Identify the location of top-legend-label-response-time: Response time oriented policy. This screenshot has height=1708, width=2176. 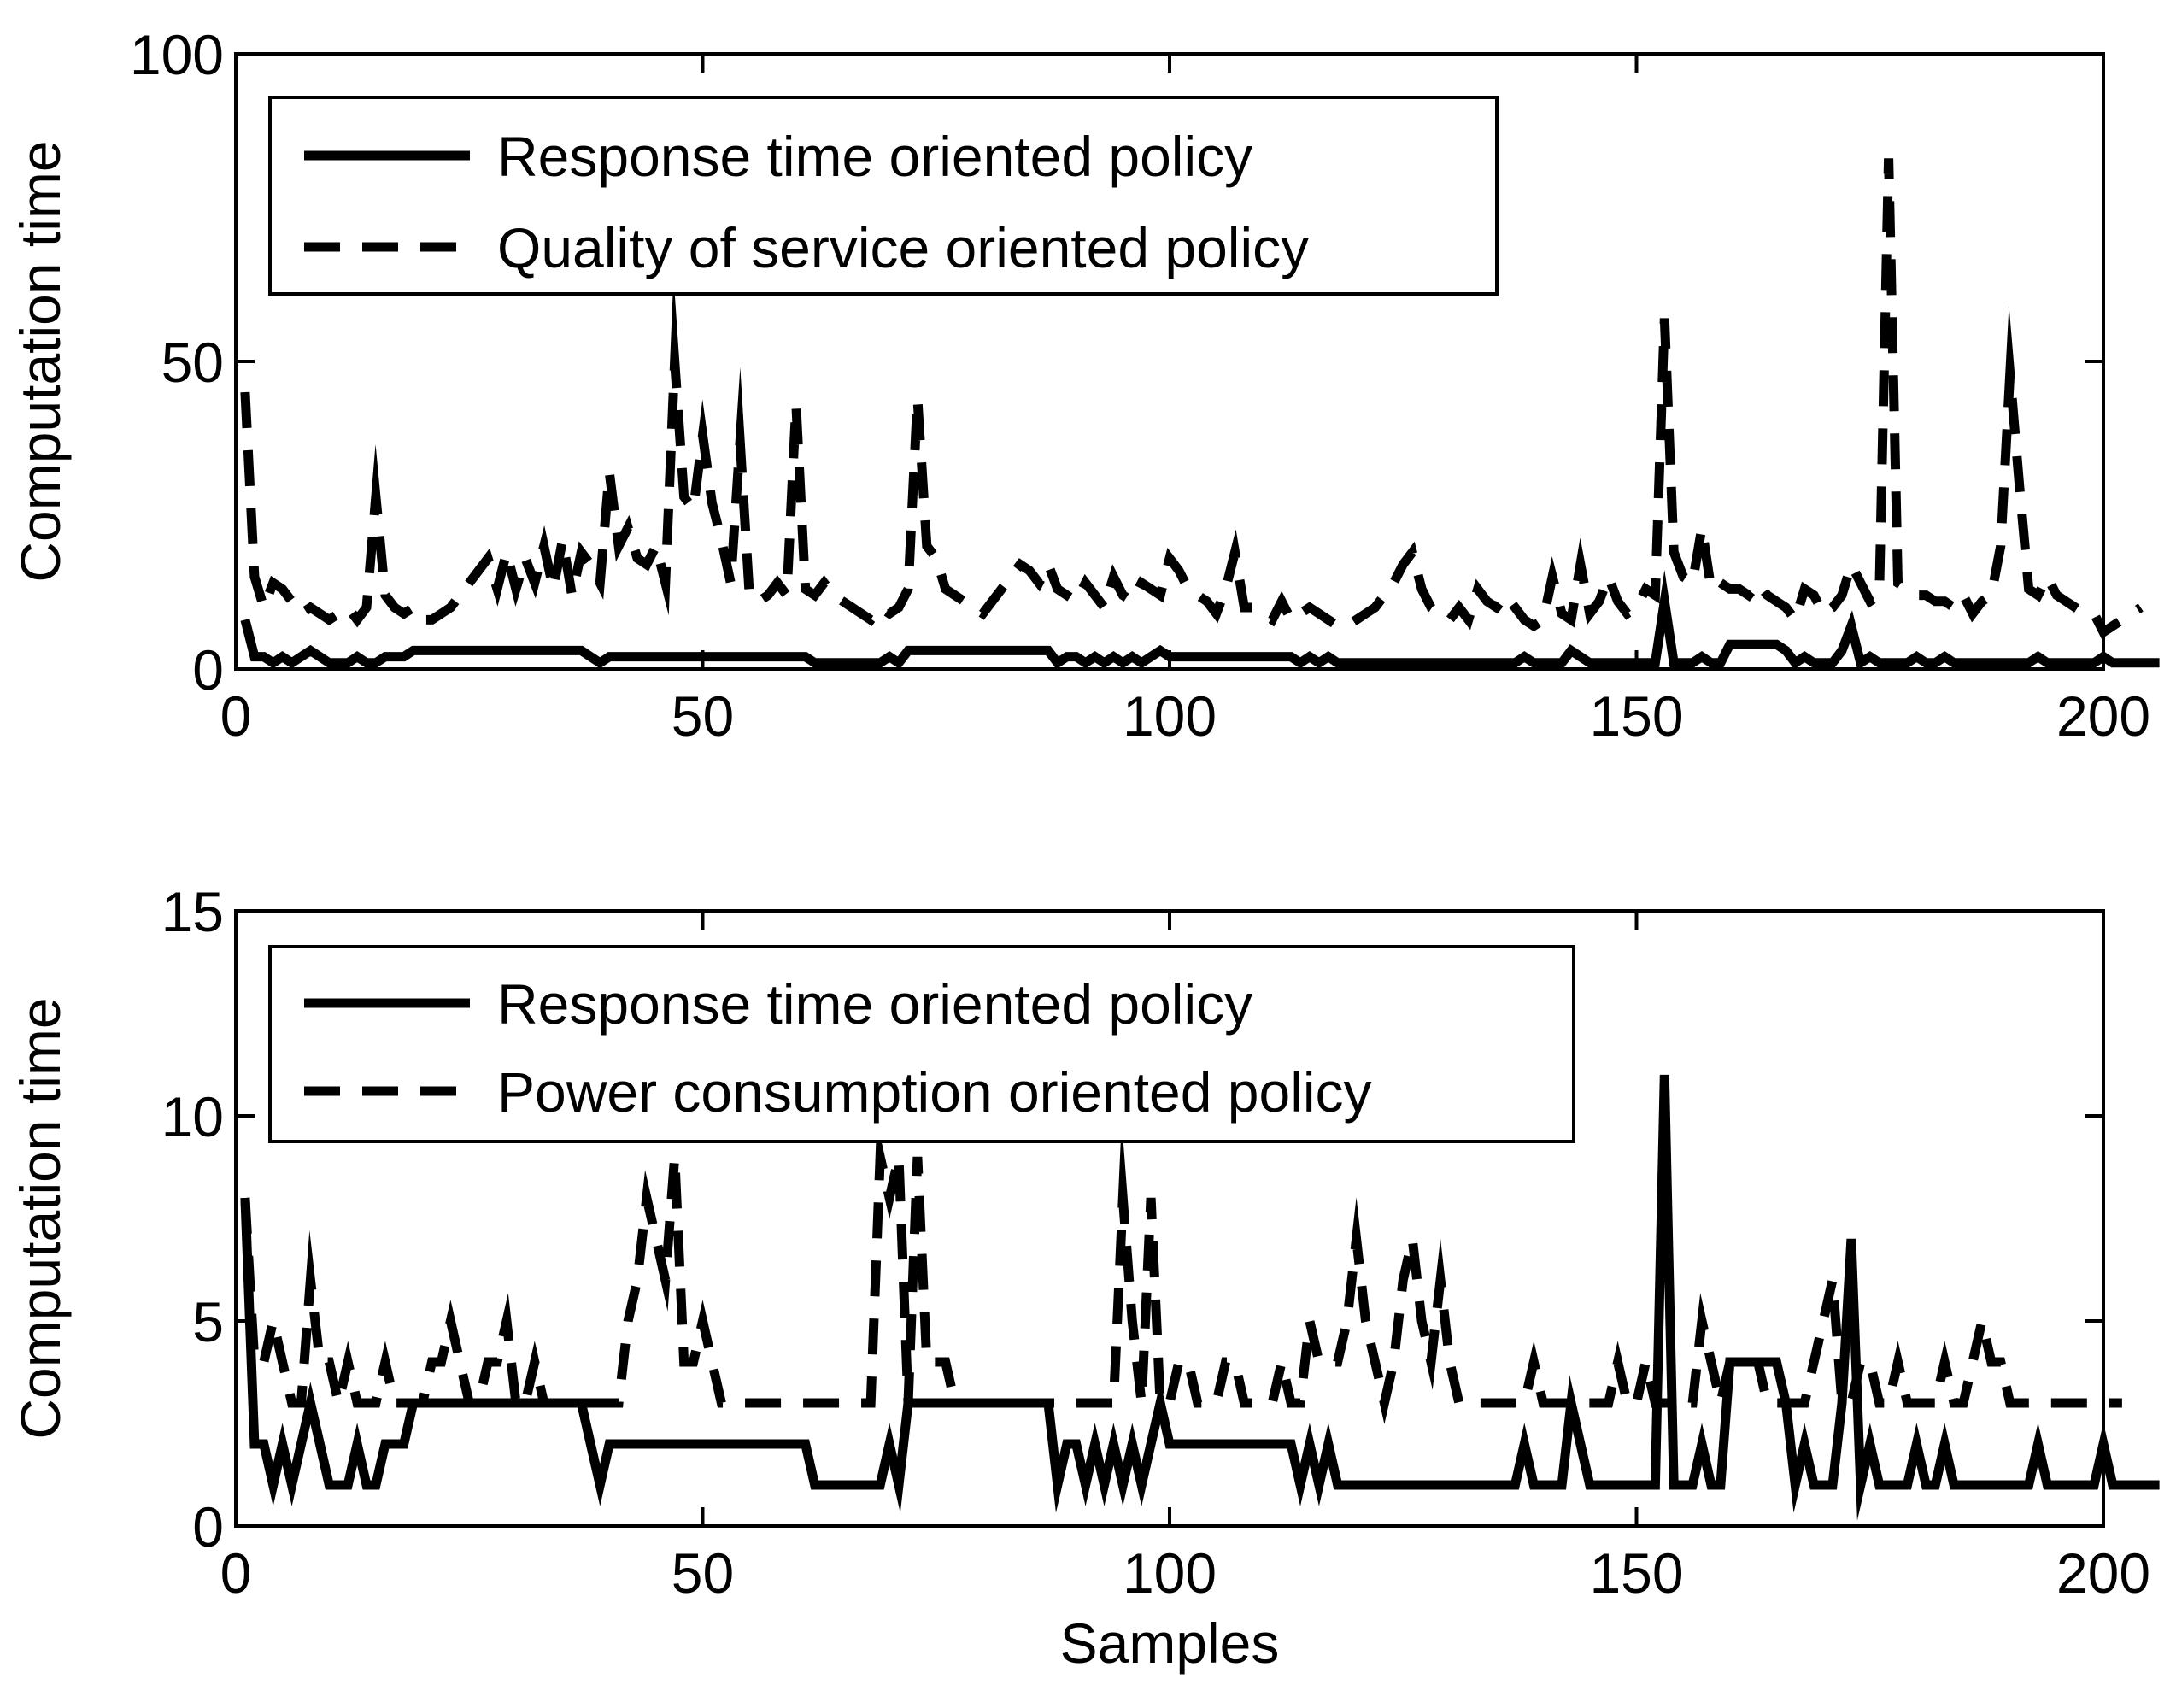
(874, 156).